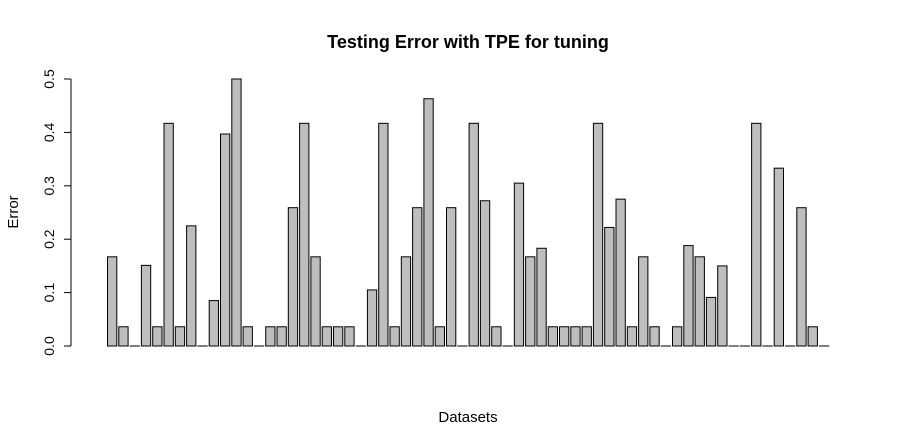 This screenshot has width=898, height=447. Describe the element at coordinates (468, 42) in the screenshot. I see `chart-title: Testing Error with TPE for tuning` at that location.